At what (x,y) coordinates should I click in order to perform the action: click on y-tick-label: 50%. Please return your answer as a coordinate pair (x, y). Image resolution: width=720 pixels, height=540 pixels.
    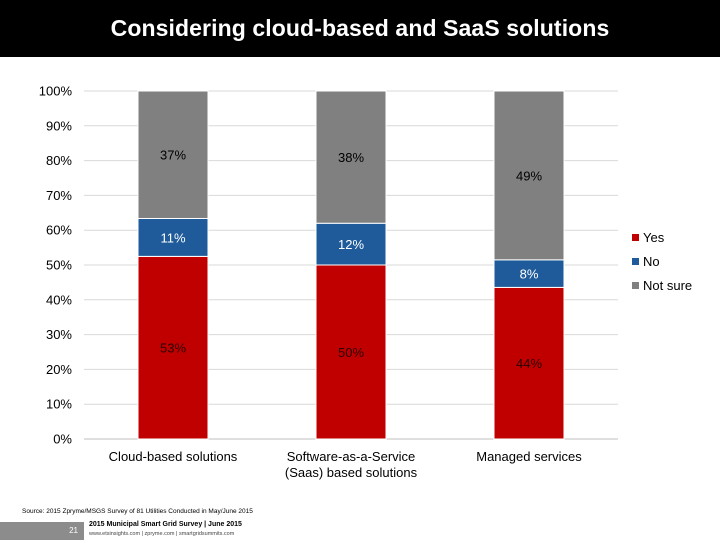
    Looking at the image, I should click on (59, 265).